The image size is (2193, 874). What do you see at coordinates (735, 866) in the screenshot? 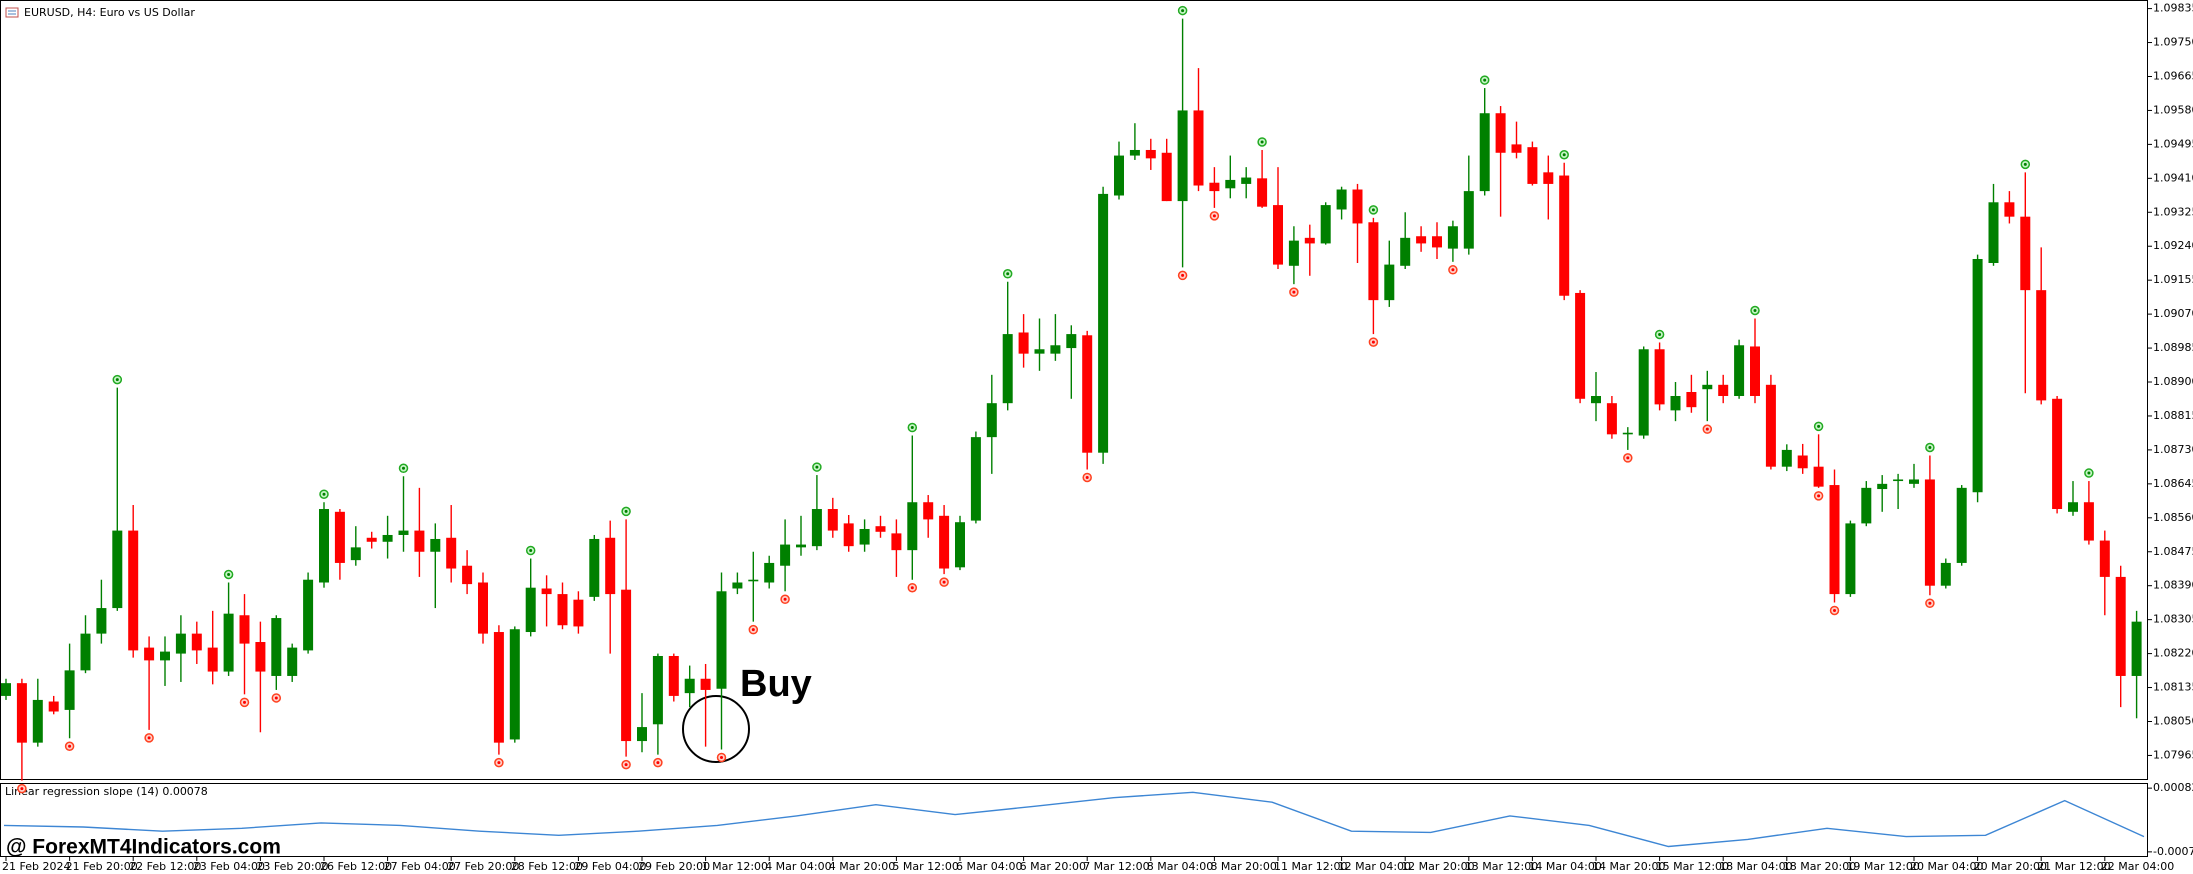
I see `x-tick-label: 1 Mar 12:00` at bounding box center [735, 866].